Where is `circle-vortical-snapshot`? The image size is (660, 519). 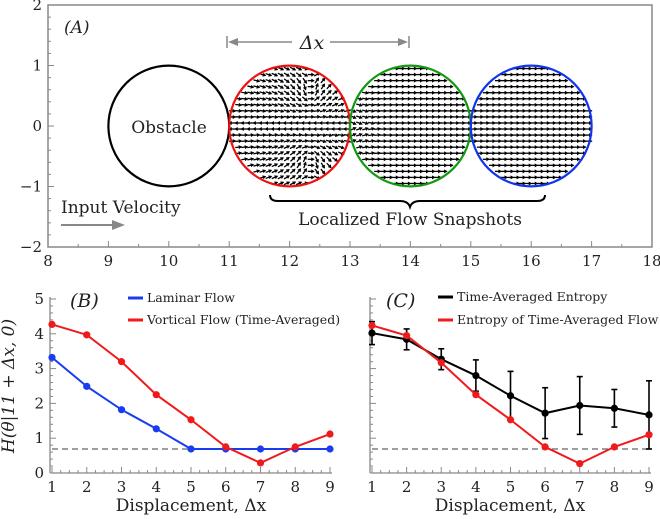 circle-vortical-snapshot is located at coordinates (290, 126).